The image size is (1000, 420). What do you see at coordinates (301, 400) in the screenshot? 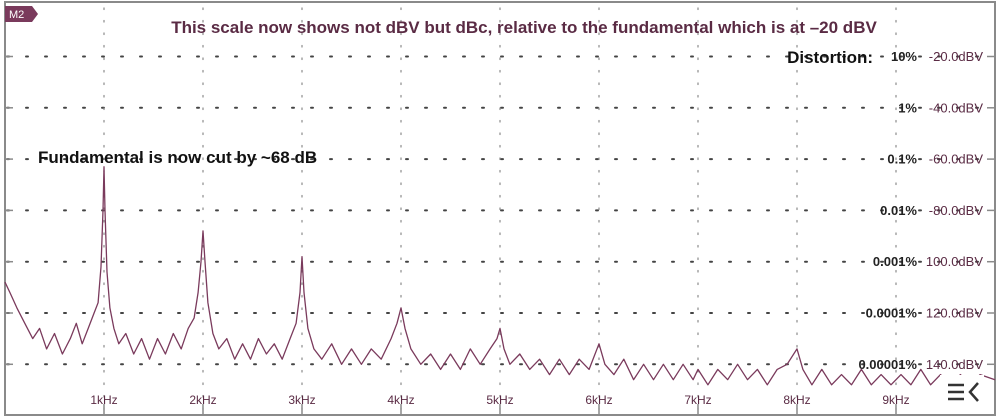
I see `x-tick-label: 3kHz` at bounding box center [301, 400].